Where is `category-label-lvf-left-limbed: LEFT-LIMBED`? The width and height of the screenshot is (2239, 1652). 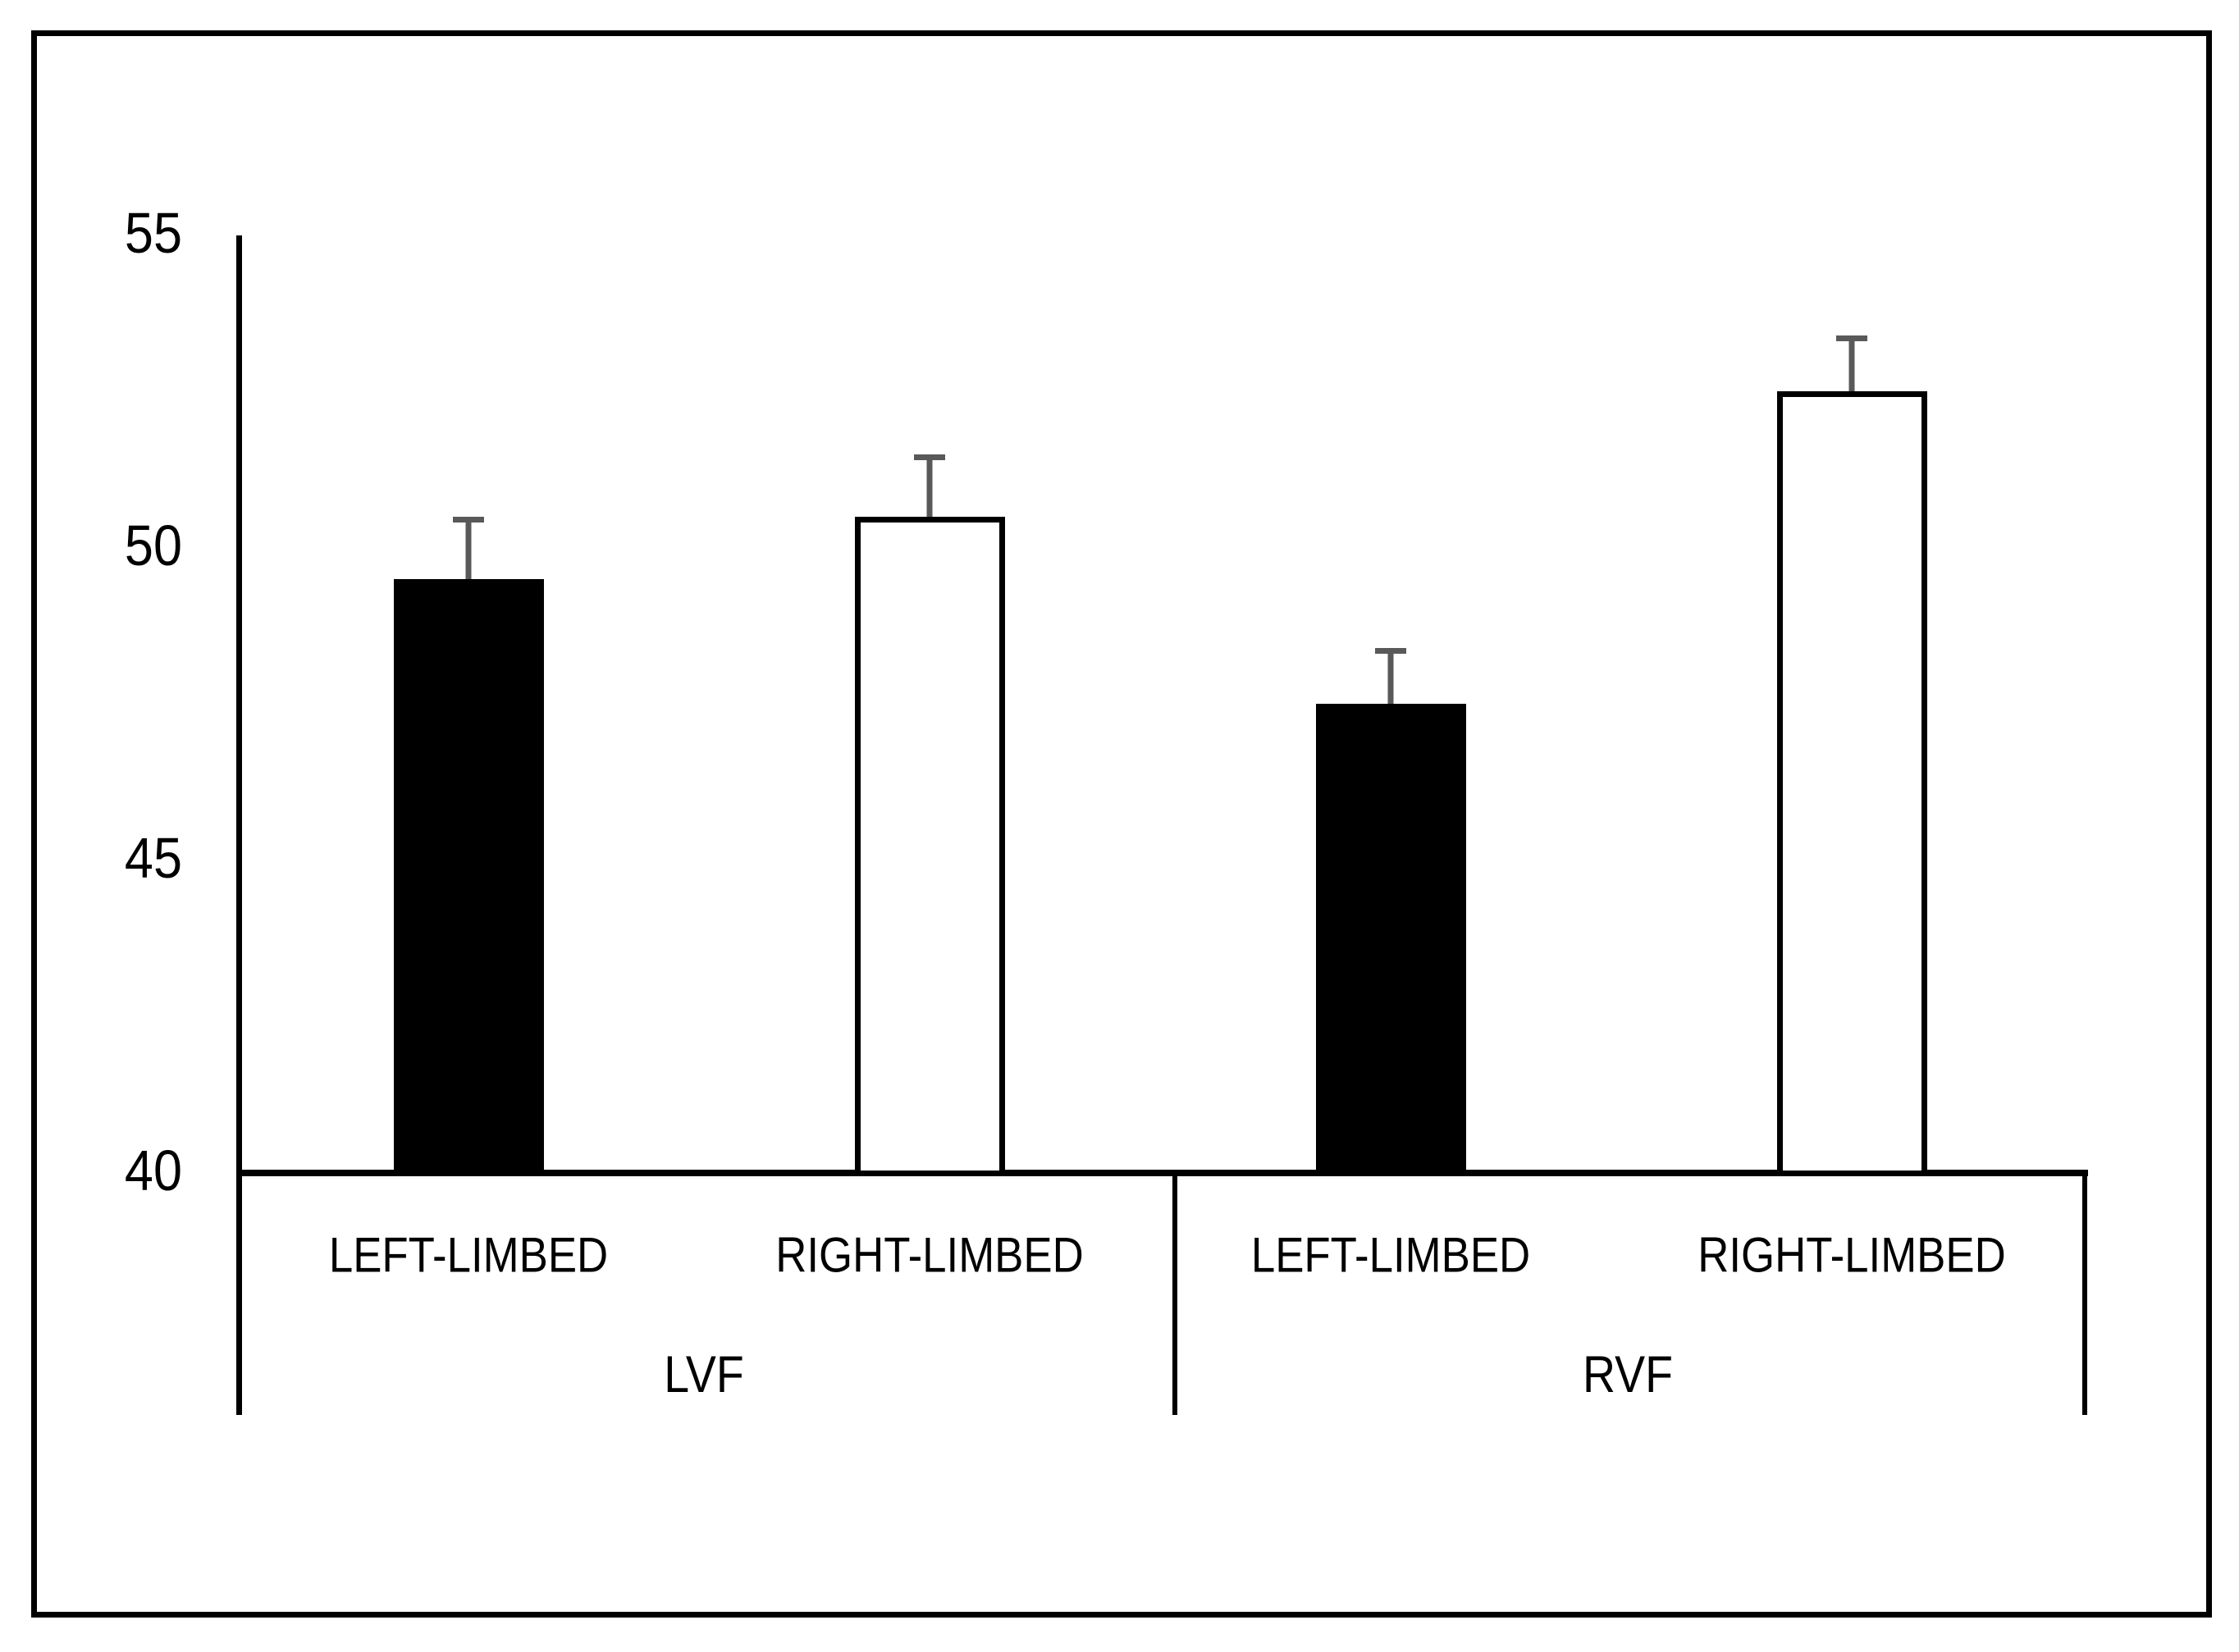
category-label-lvf-left-limbed: LEFT-LIMBED is located at coordinates (468, 1255).